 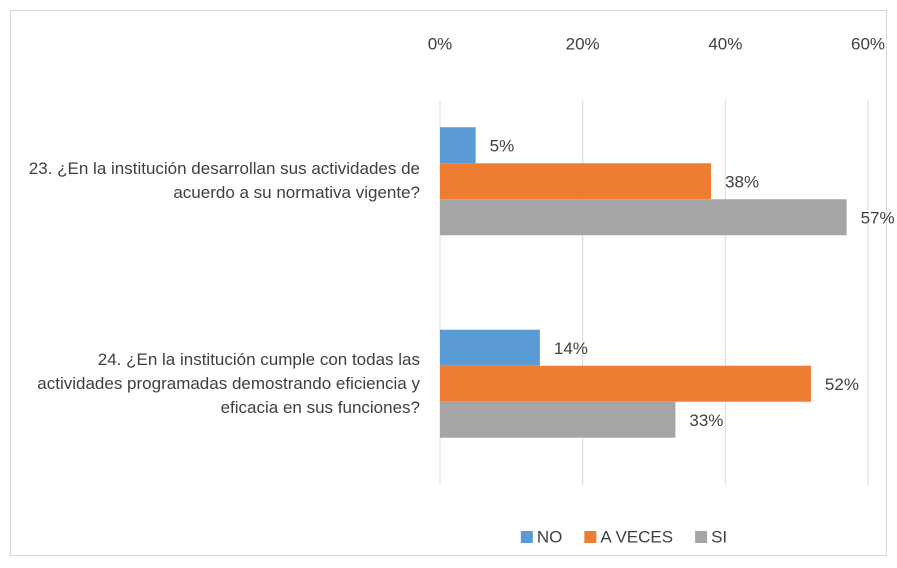 I want to click on value-label: 57%, so click(x=878, y=218).